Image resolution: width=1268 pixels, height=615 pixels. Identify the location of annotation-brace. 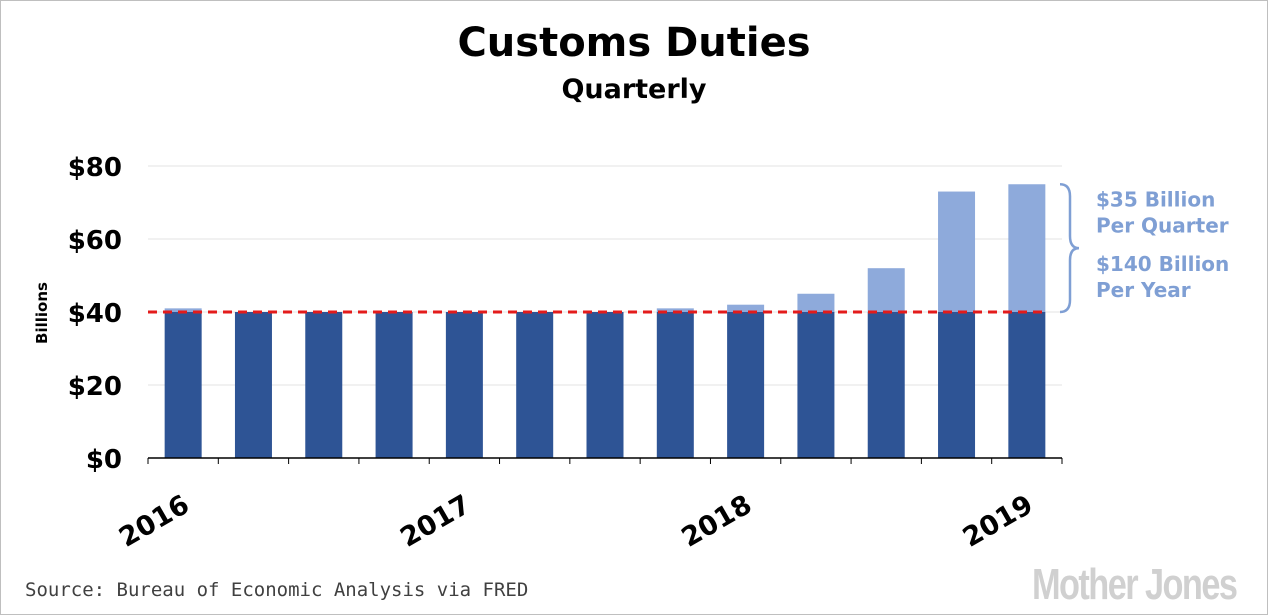
(1069, 248).